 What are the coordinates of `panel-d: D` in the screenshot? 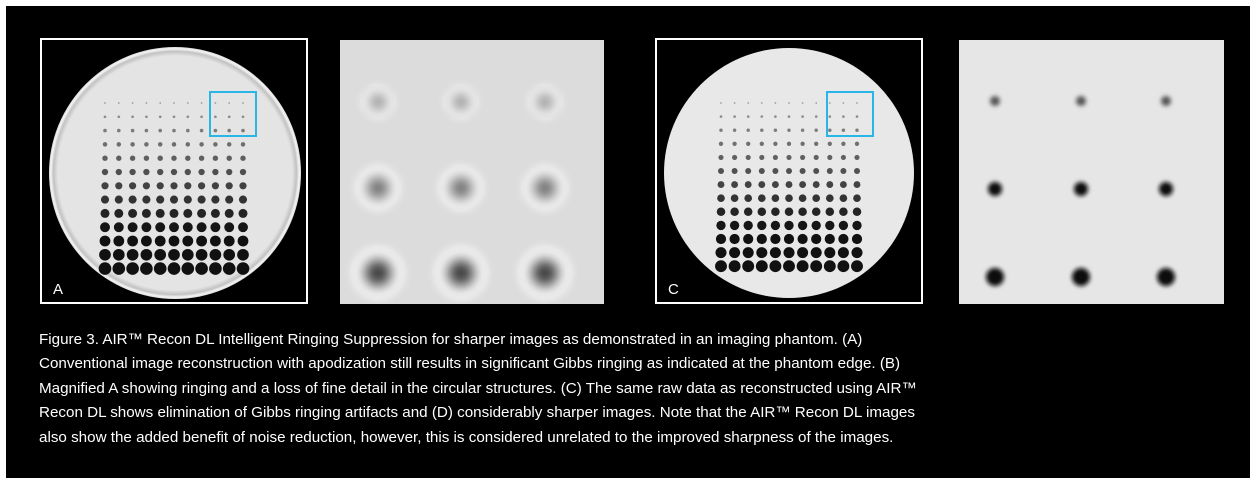 It's located at (1091, 172).